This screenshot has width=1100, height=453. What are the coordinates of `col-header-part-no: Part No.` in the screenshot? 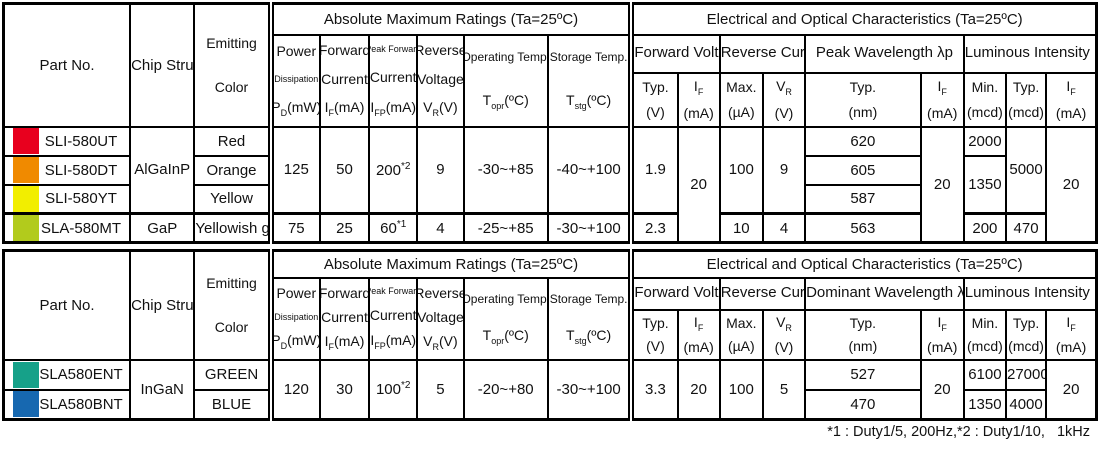 It's located at (67, 65).